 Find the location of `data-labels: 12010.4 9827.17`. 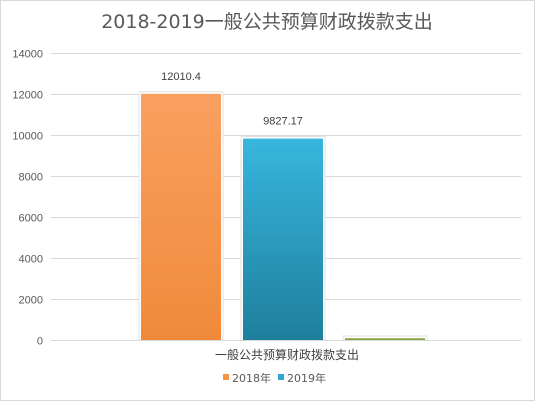

data-labels: 12010.4 9827.17 is located at coordinates (232, 99).